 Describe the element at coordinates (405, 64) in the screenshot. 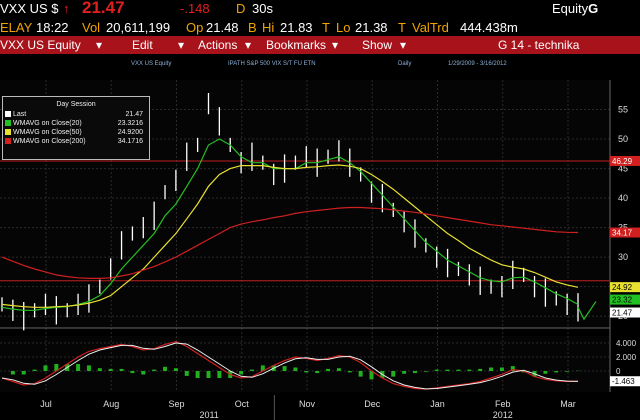

I see `subtitle-period: Daily` at that location.